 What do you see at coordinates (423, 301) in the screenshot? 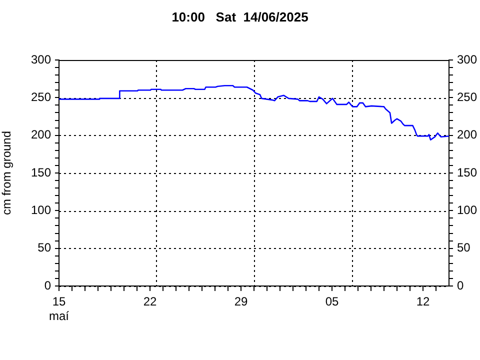
I see `x-tick-label: 12` at bounding box center [423, 301].